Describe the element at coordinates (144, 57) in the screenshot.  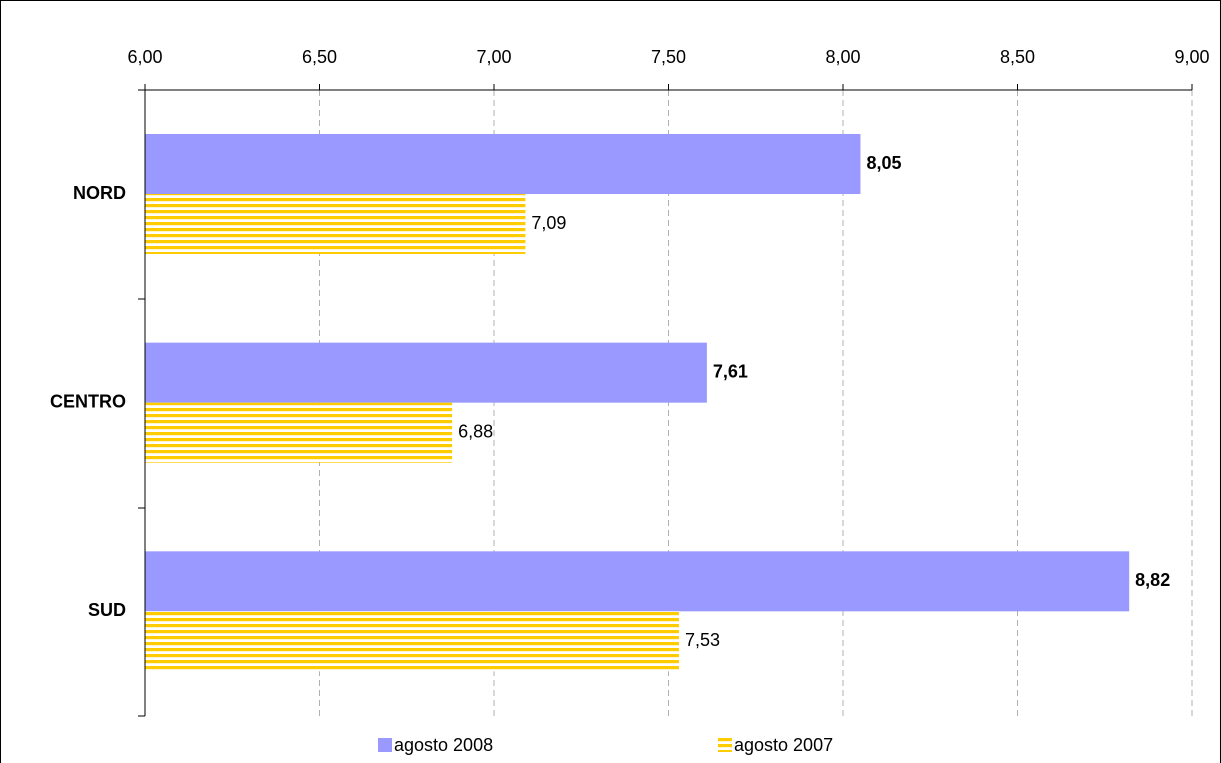
I see `x-tick-label: 6,00` at that location.